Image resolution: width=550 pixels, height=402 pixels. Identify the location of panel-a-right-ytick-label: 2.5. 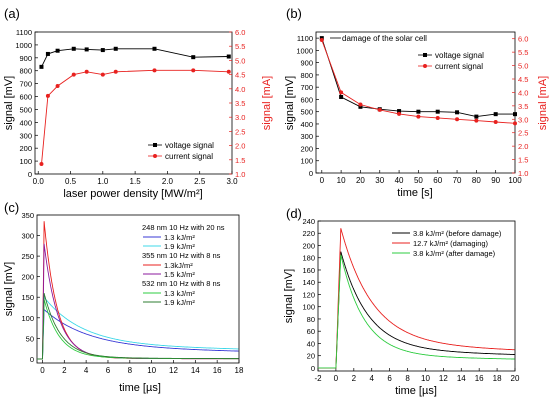
(240, 131).